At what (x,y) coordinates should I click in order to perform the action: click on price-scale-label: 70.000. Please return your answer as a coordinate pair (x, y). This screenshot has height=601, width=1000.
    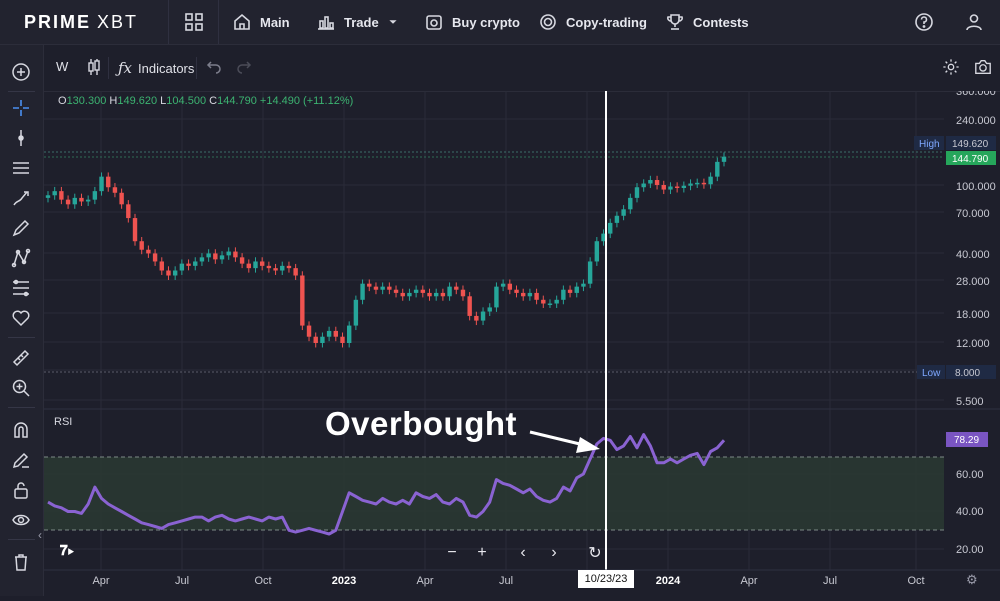
    Looking at the image, I should click on (973, 214).